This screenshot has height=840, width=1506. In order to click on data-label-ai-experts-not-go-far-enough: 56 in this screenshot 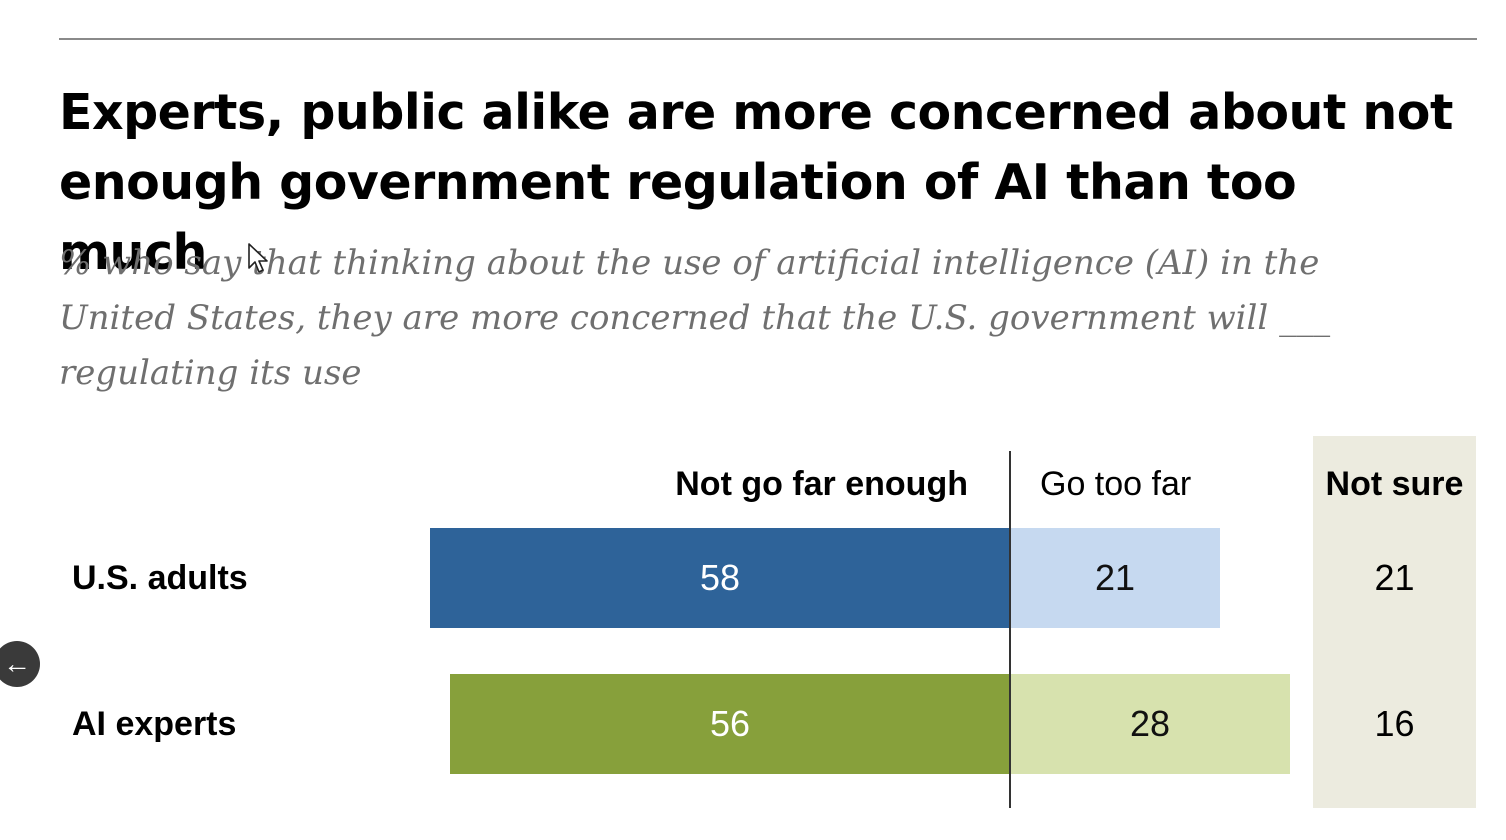, I will do `click(730, 723)`.